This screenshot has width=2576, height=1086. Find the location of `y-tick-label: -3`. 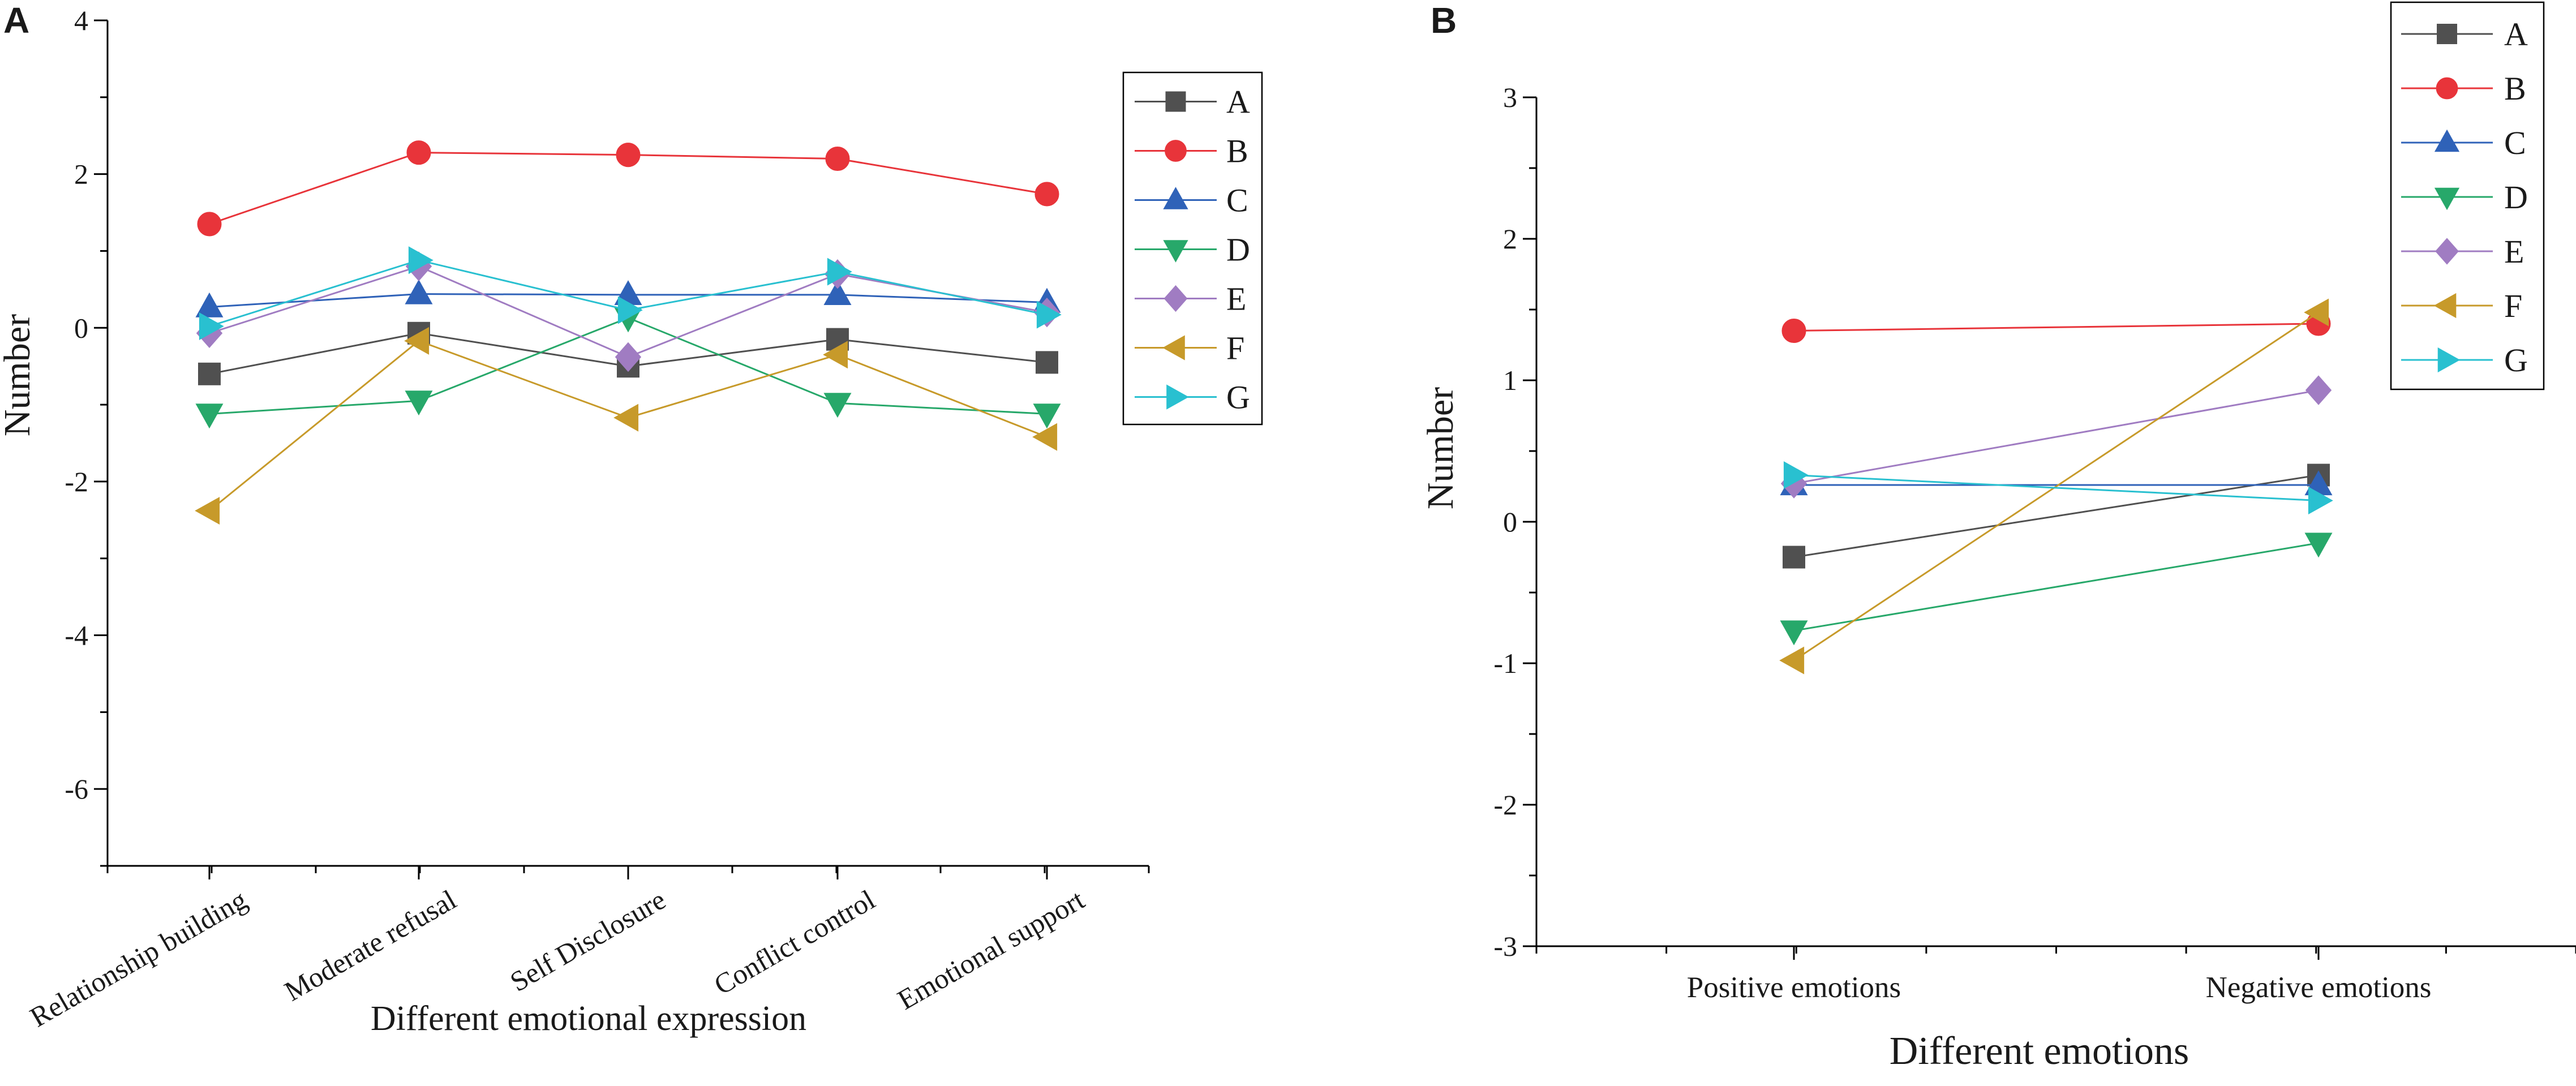

y-tick-label: -3 is located at coordinates (1505, 946).